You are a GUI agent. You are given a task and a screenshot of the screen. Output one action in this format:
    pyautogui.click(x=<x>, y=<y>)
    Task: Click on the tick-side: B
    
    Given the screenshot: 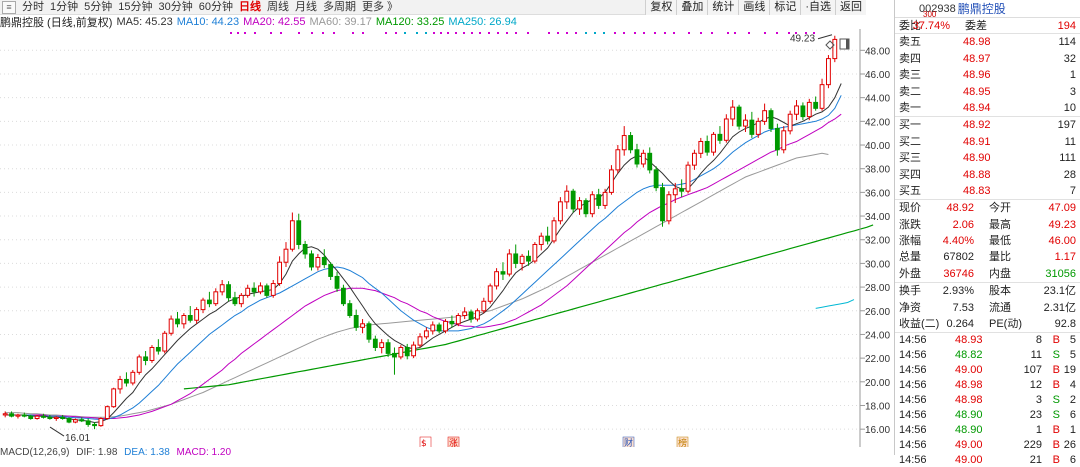 What is the action you would take?
    pyautogui.click(x=1056, y=370)
    